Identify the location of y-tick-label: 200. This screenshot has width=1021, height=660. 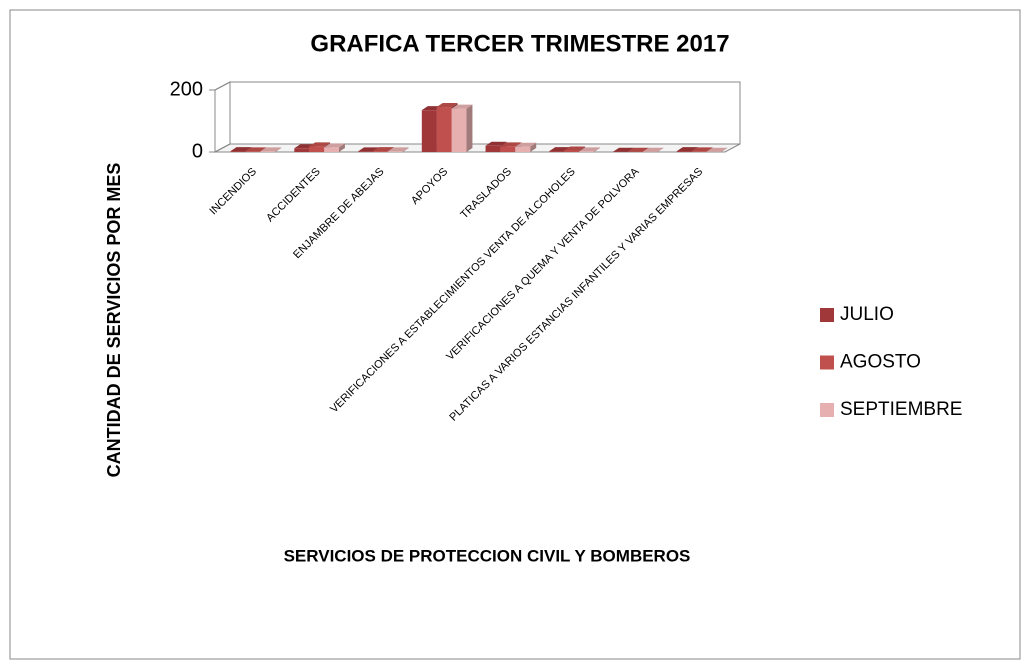
(186, 89).